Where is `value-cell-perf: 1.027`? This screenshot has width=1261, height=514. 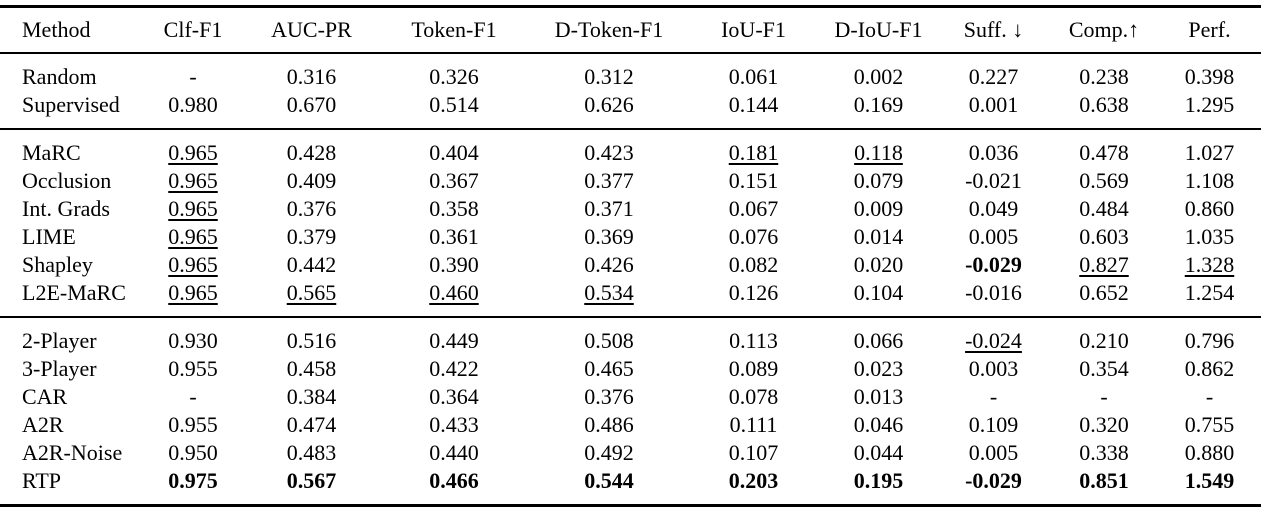 value-cell-perf: 1.027 is located at coordinates (1209, 152).